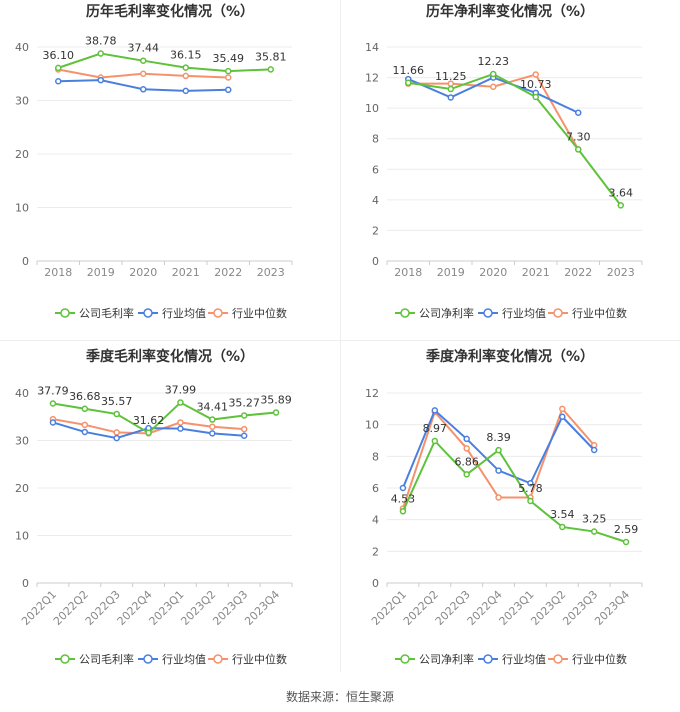  I want to click on horizontal-divider, so click(340, 340).